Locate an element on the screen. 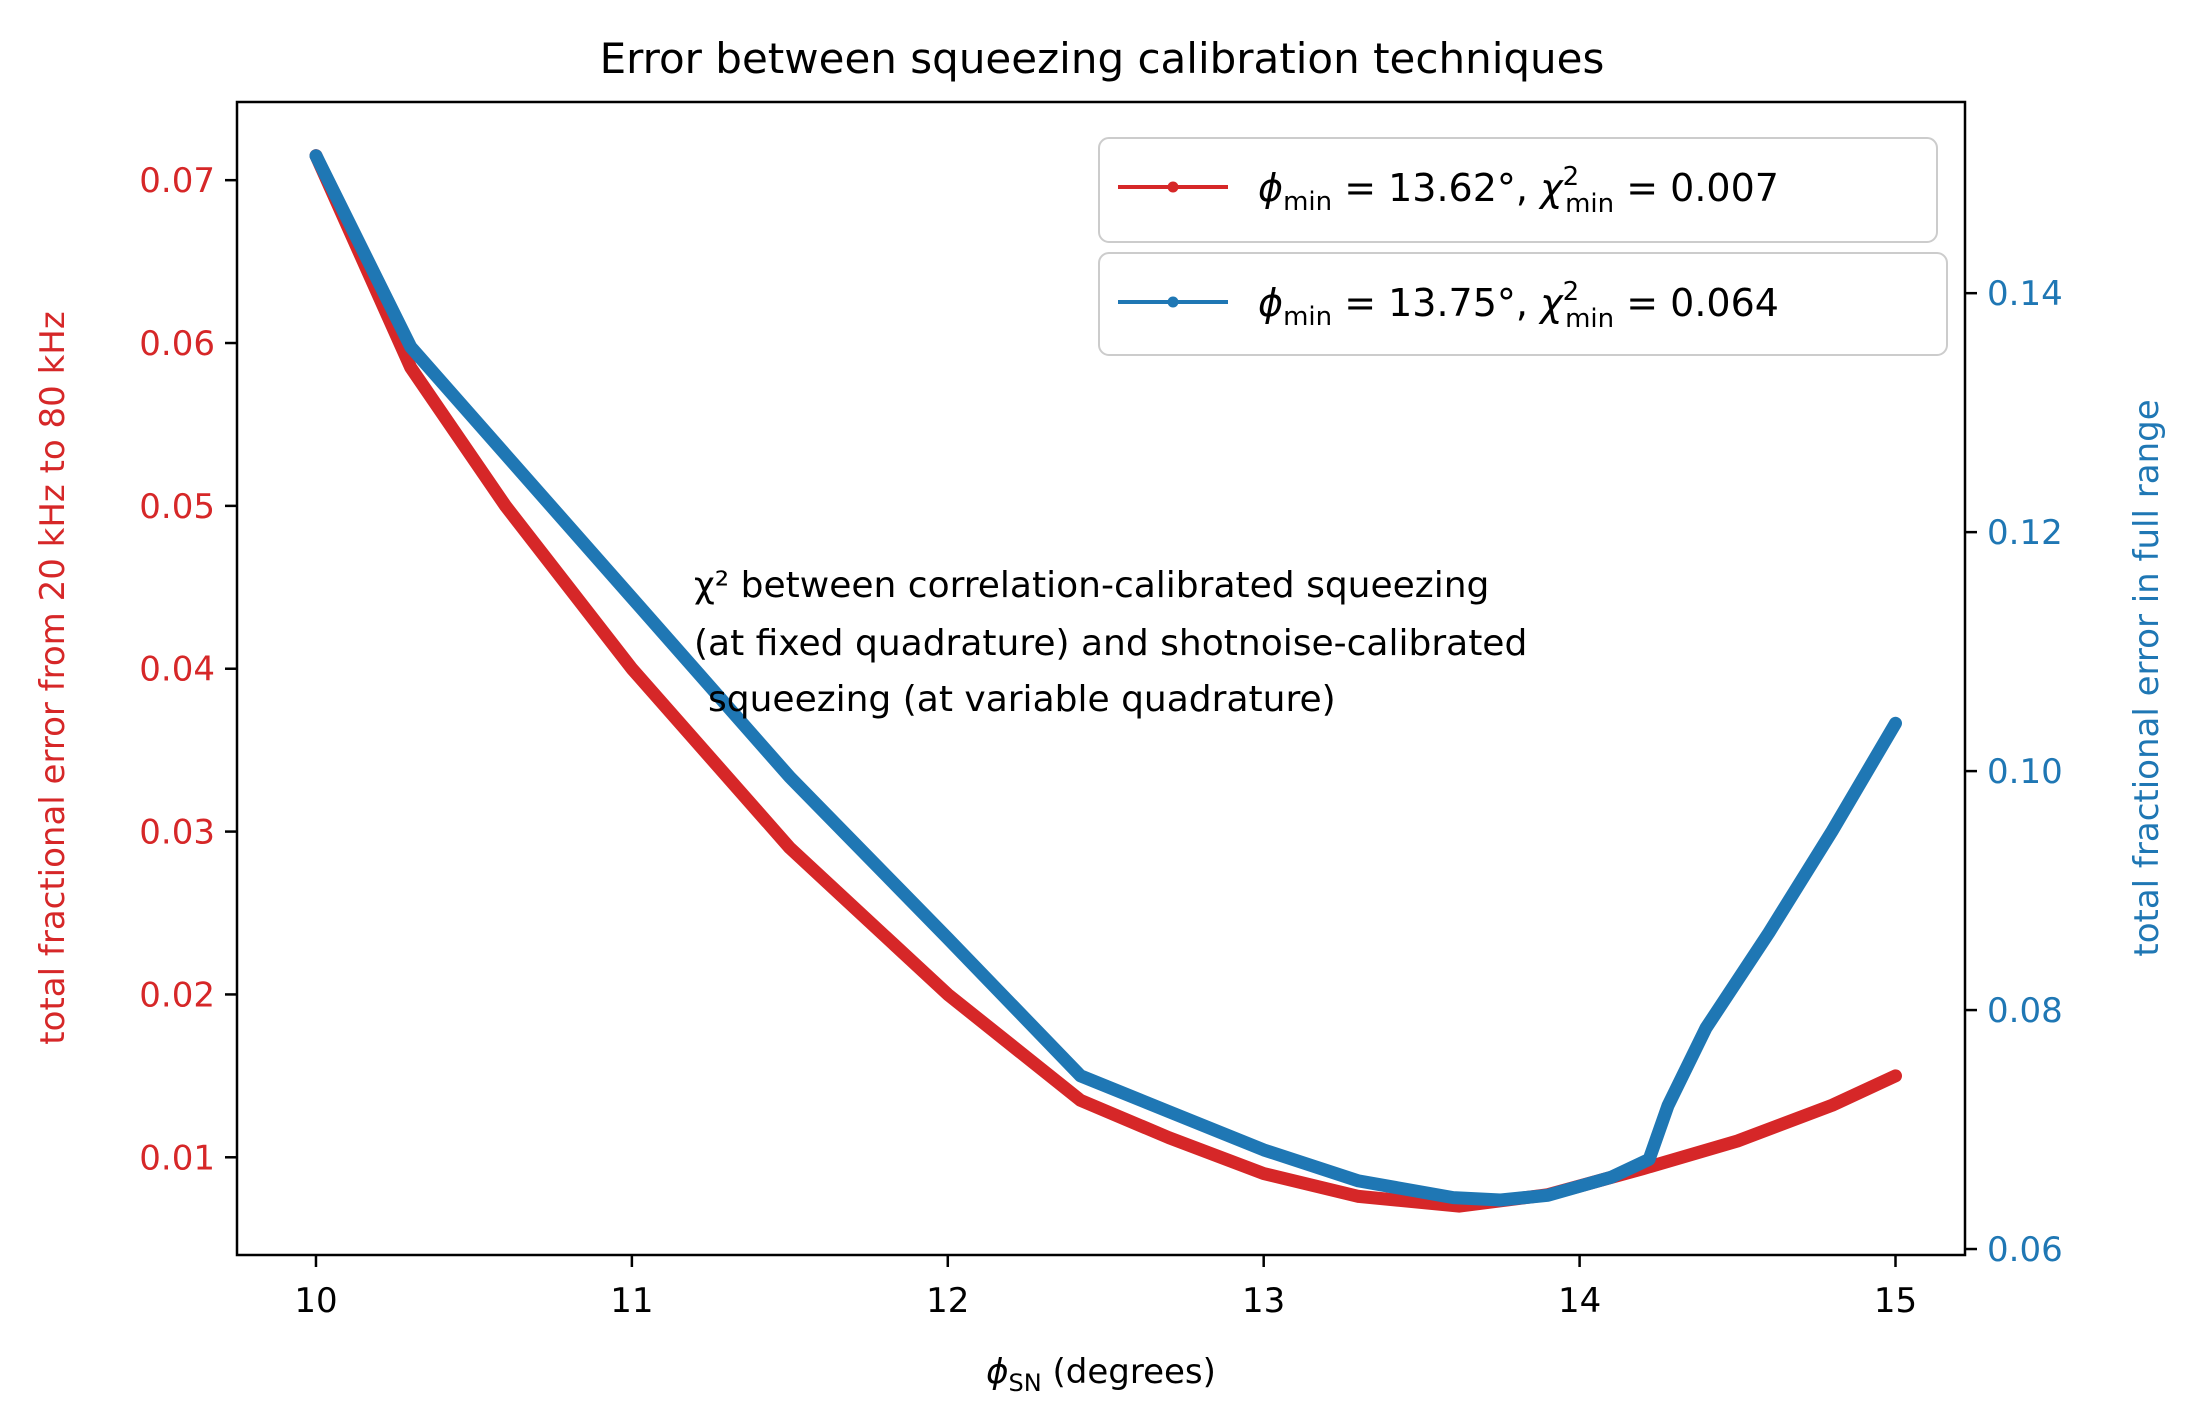 The image size is (2191, 1427). legend-red-label: ϕmin = 13.62°, χ2 min = 0.007 is located at coordinates (1518, 190).